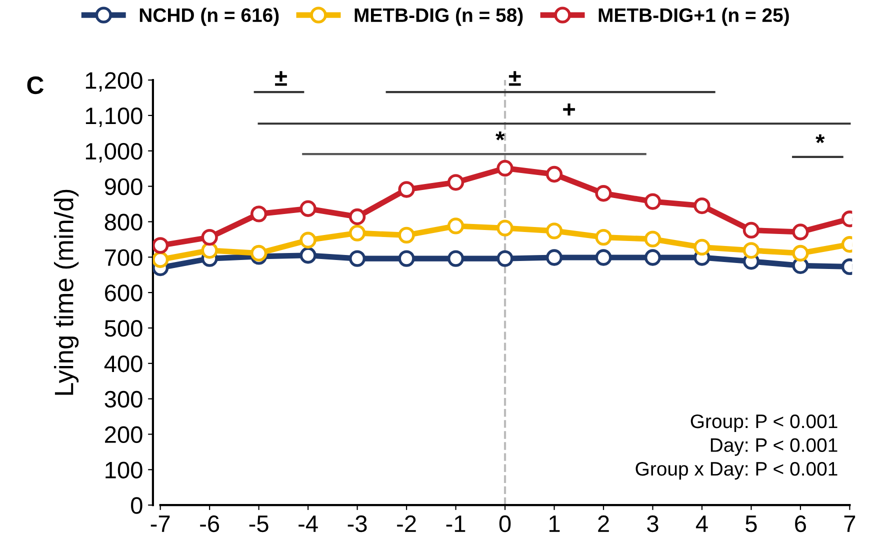 The image size is (874, 552). What do you see at coordinates (35, 85) in the screenshot?
I see `text: C` at bounding box center [35, 85].